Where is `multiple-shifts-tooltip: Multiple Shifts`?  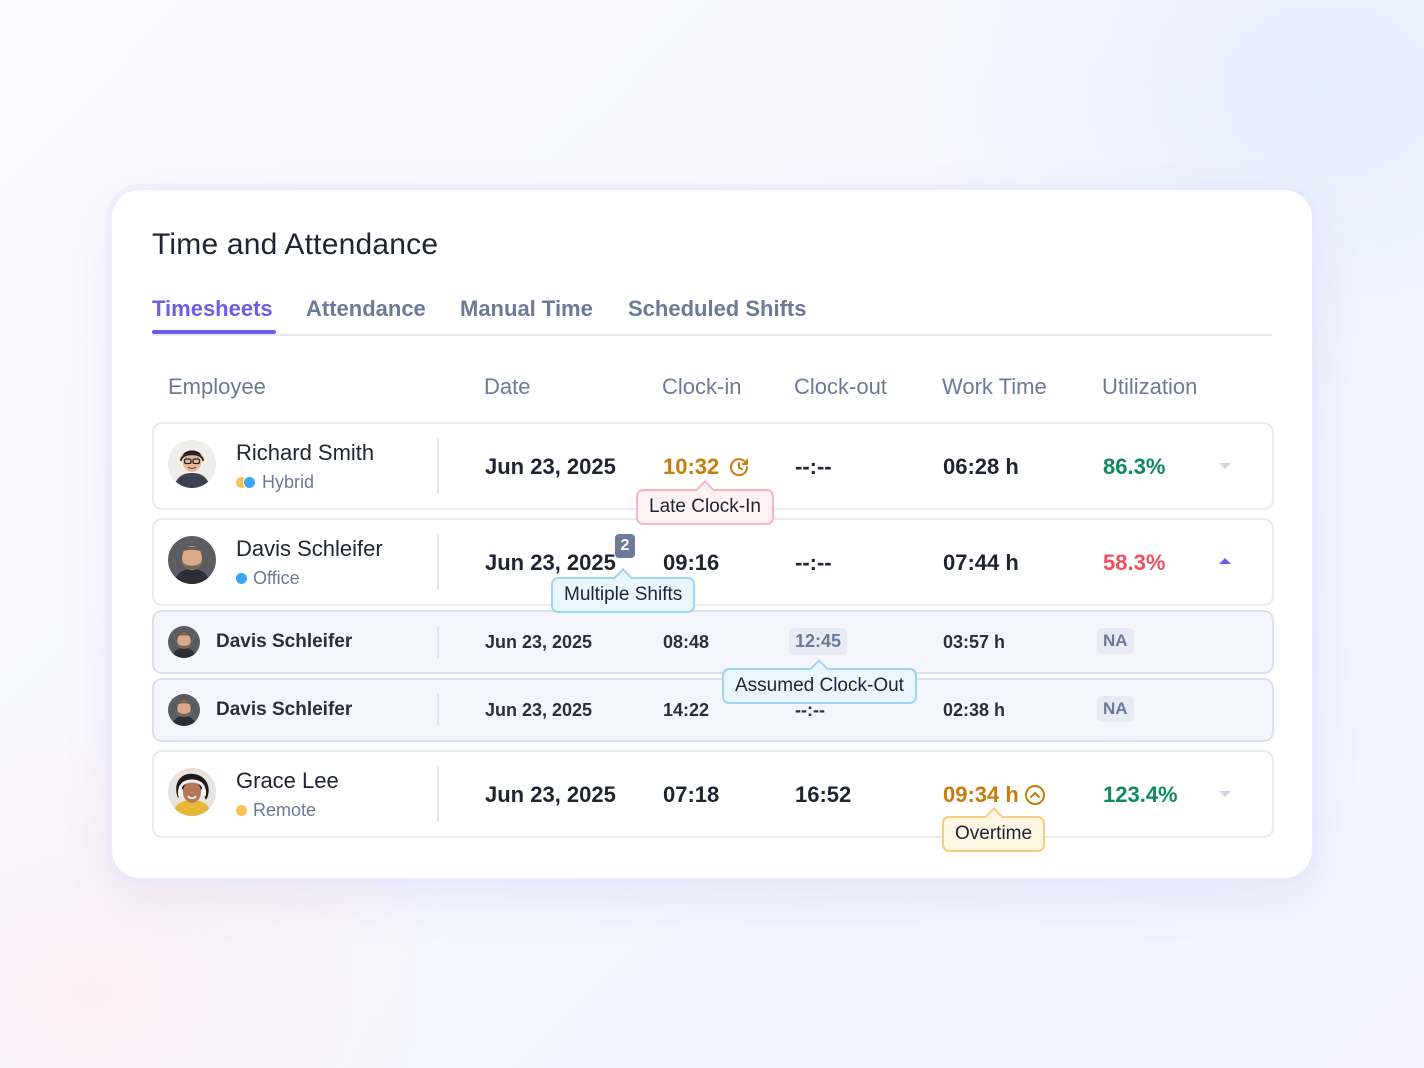 multiple-shifts-tooltip: Multiple Shifts is located at coordinates (623, 595).